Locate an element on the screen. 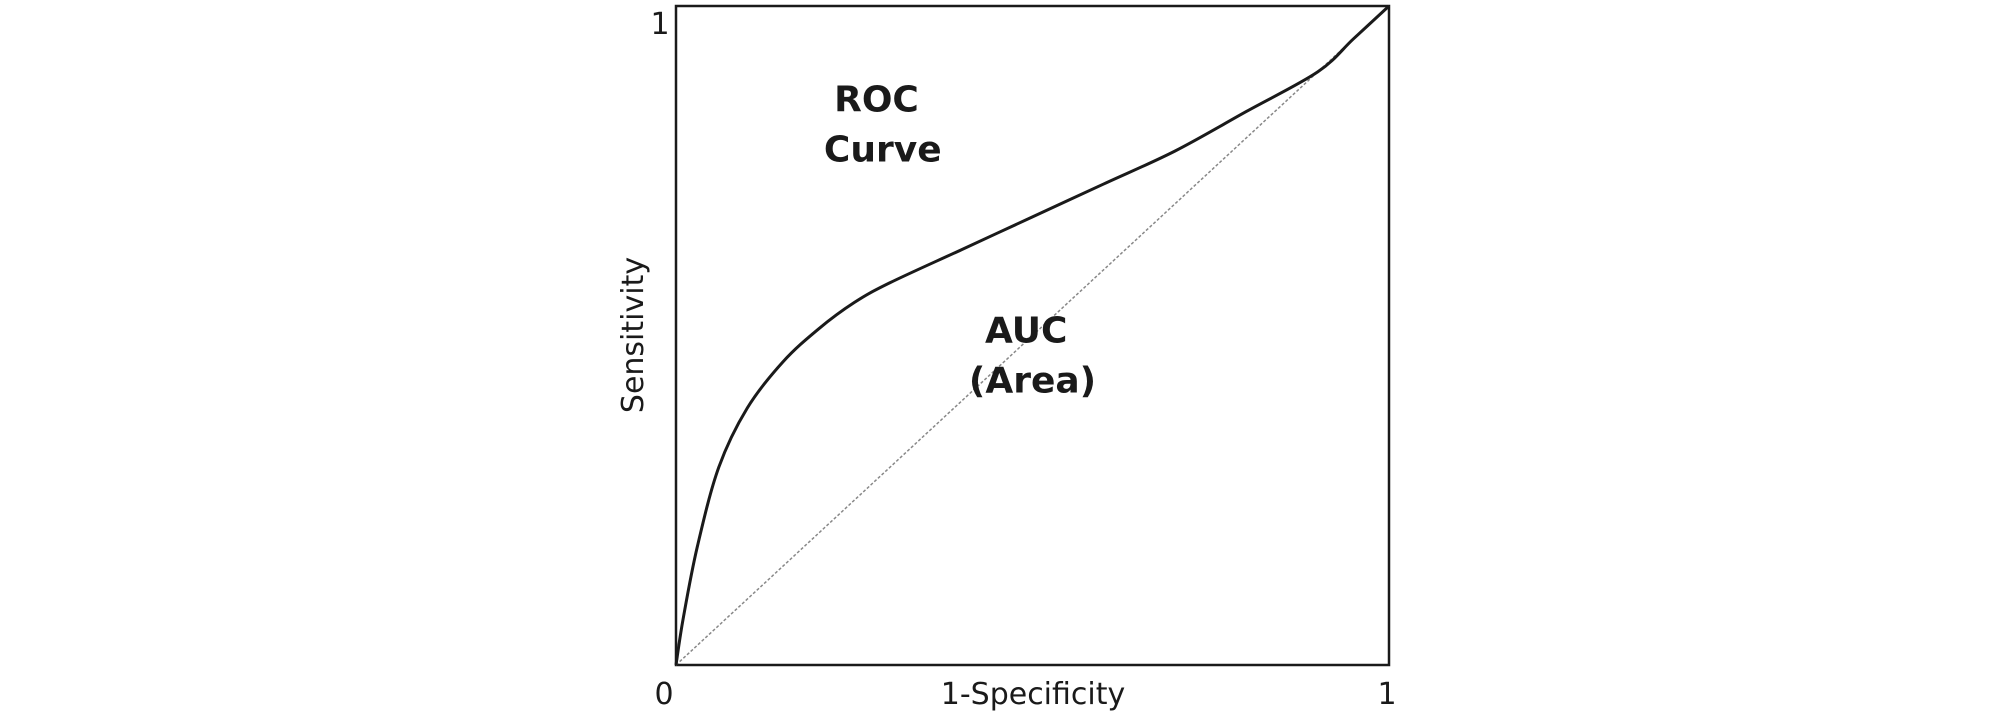  roc-annotation-line-2: Curve is located at coordinates (883, 150).